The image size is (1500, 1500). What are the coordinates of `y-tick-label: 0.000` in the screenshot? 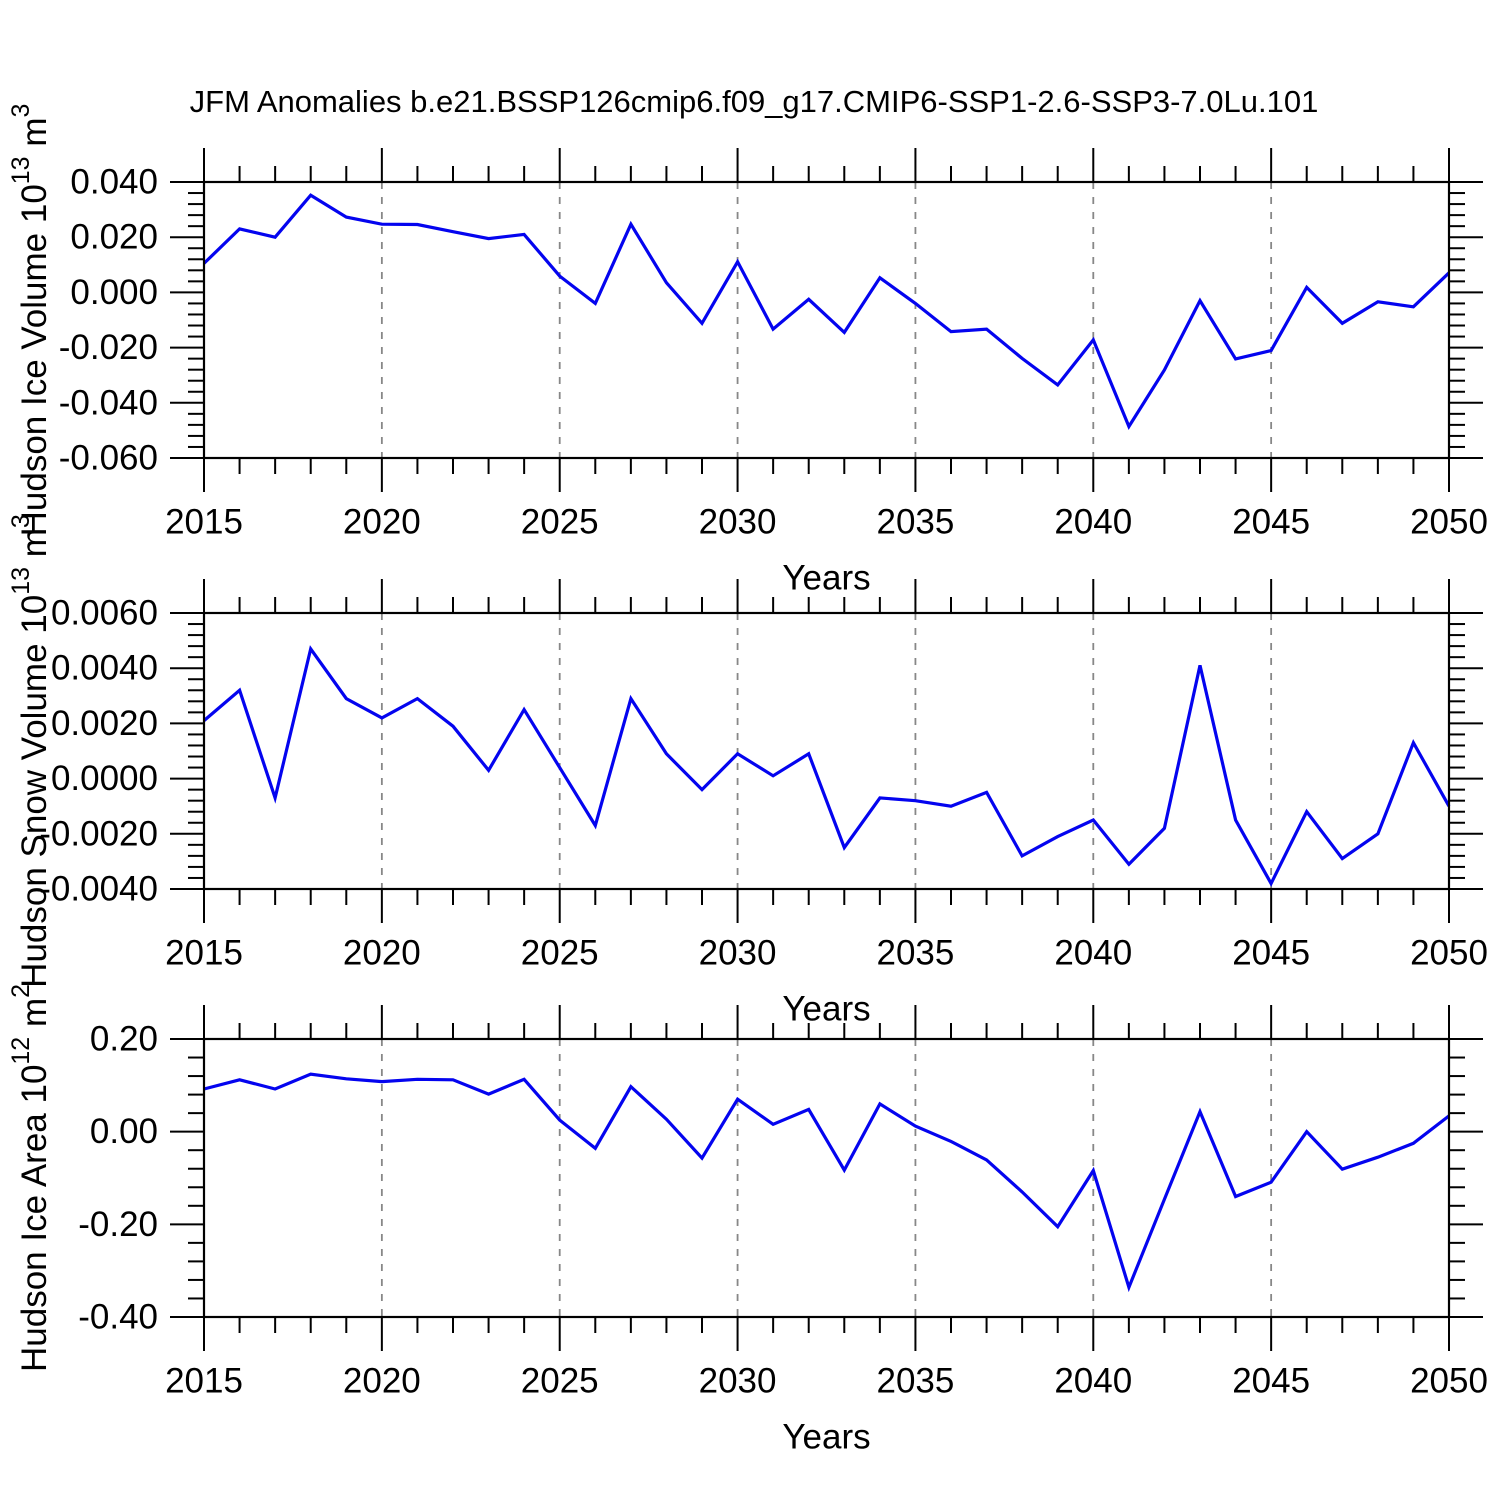 It's located at (114, 292).